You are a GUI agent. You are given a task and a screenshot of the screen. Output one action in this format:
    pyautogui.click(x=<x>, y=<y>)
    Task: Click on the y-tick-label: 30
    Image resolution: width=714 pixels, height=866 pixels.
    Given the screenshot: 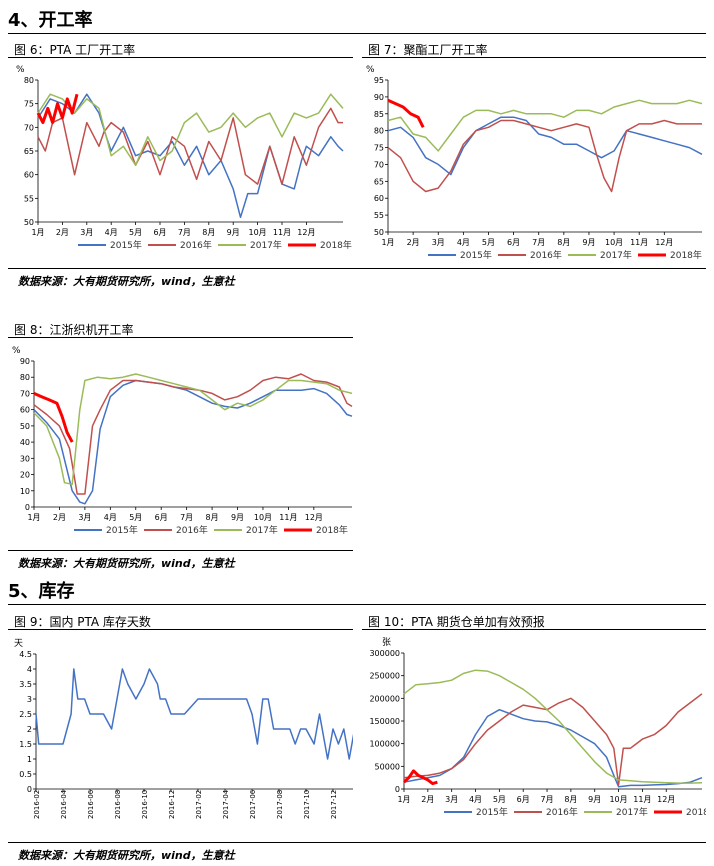 What is the action you would take?
    pyautogui.click(x=25, y=458)
    